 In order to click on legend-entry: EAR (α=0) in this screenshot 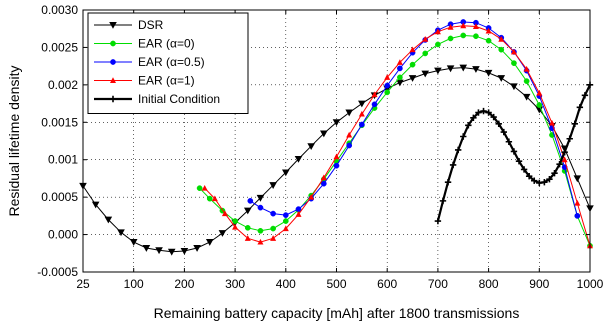, I will do `click(144, 44)`.